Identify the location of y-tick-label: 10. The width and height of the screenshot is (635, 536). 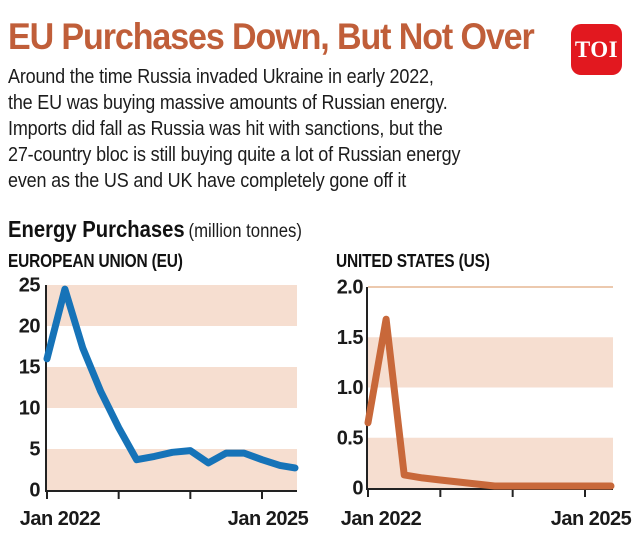
(30, 409).